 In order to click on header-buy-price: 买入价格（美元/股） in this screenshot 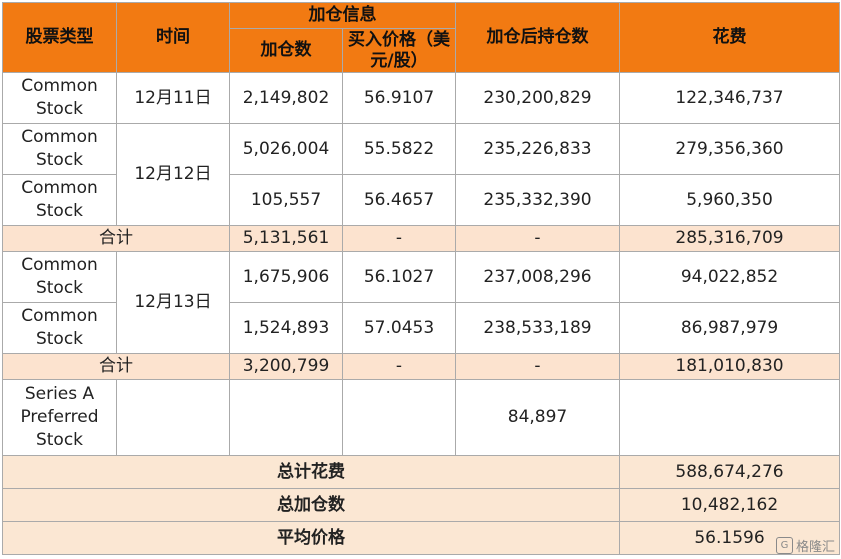, I will do `click(399, 50)`.